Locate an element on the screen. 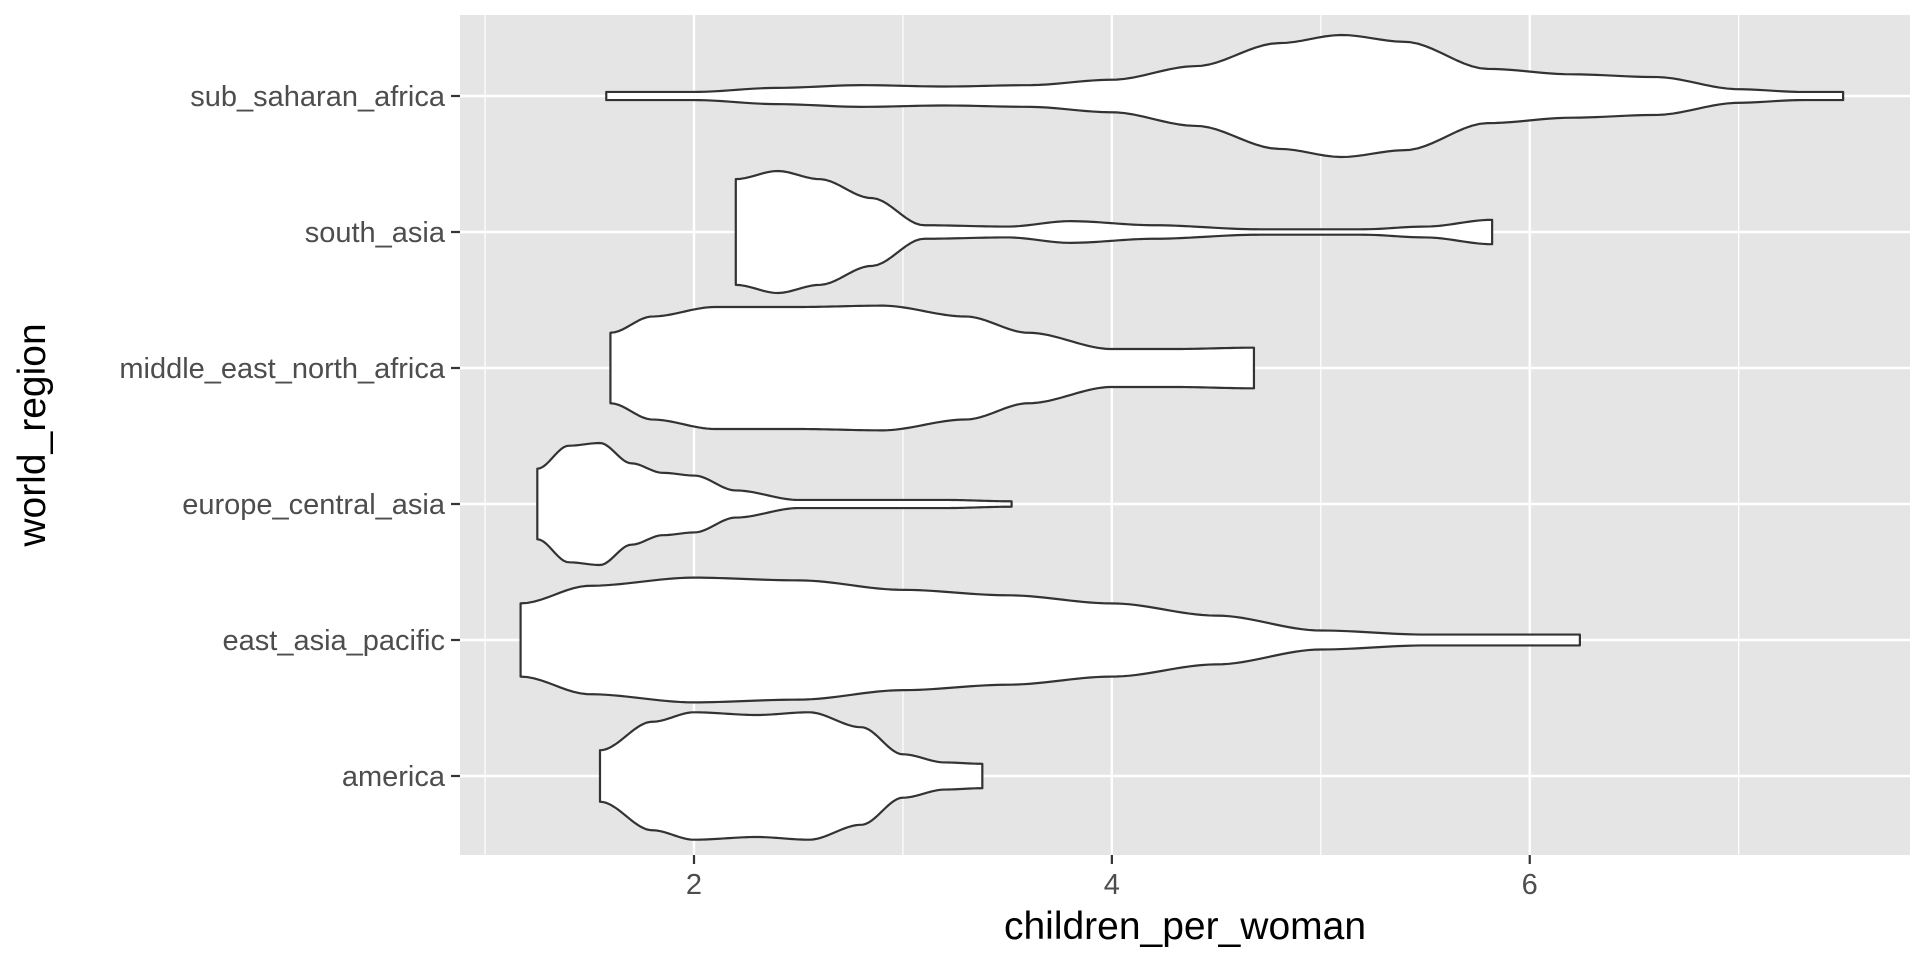 This screenshot has height=960, width=1920. violin-europe-central-asia is located at coordinates (774, 504).